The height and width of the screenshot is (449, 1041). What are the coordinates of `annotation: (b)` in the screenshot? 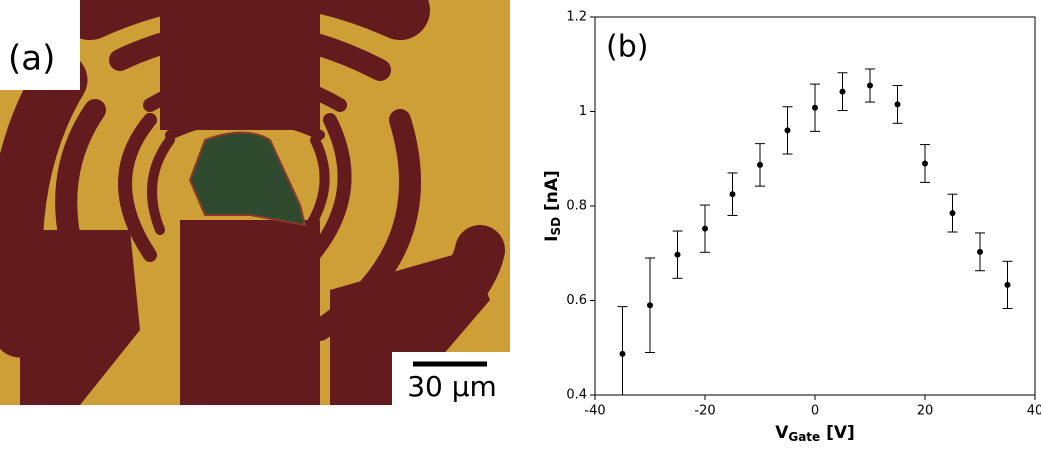 It's located at (627, 47).